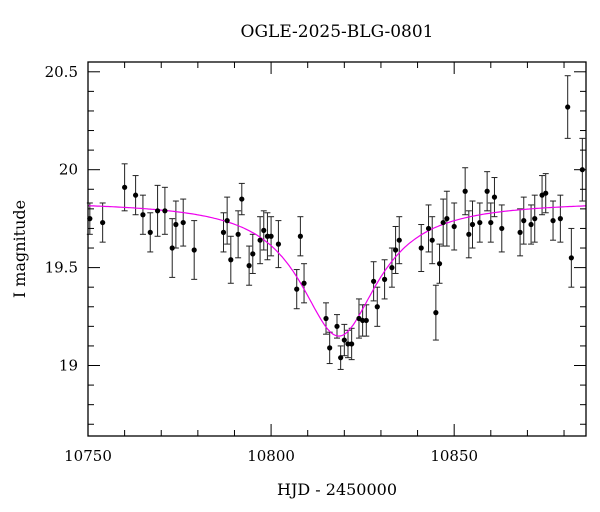  I want to click on y-tick-label: 20, so click(68, 170).